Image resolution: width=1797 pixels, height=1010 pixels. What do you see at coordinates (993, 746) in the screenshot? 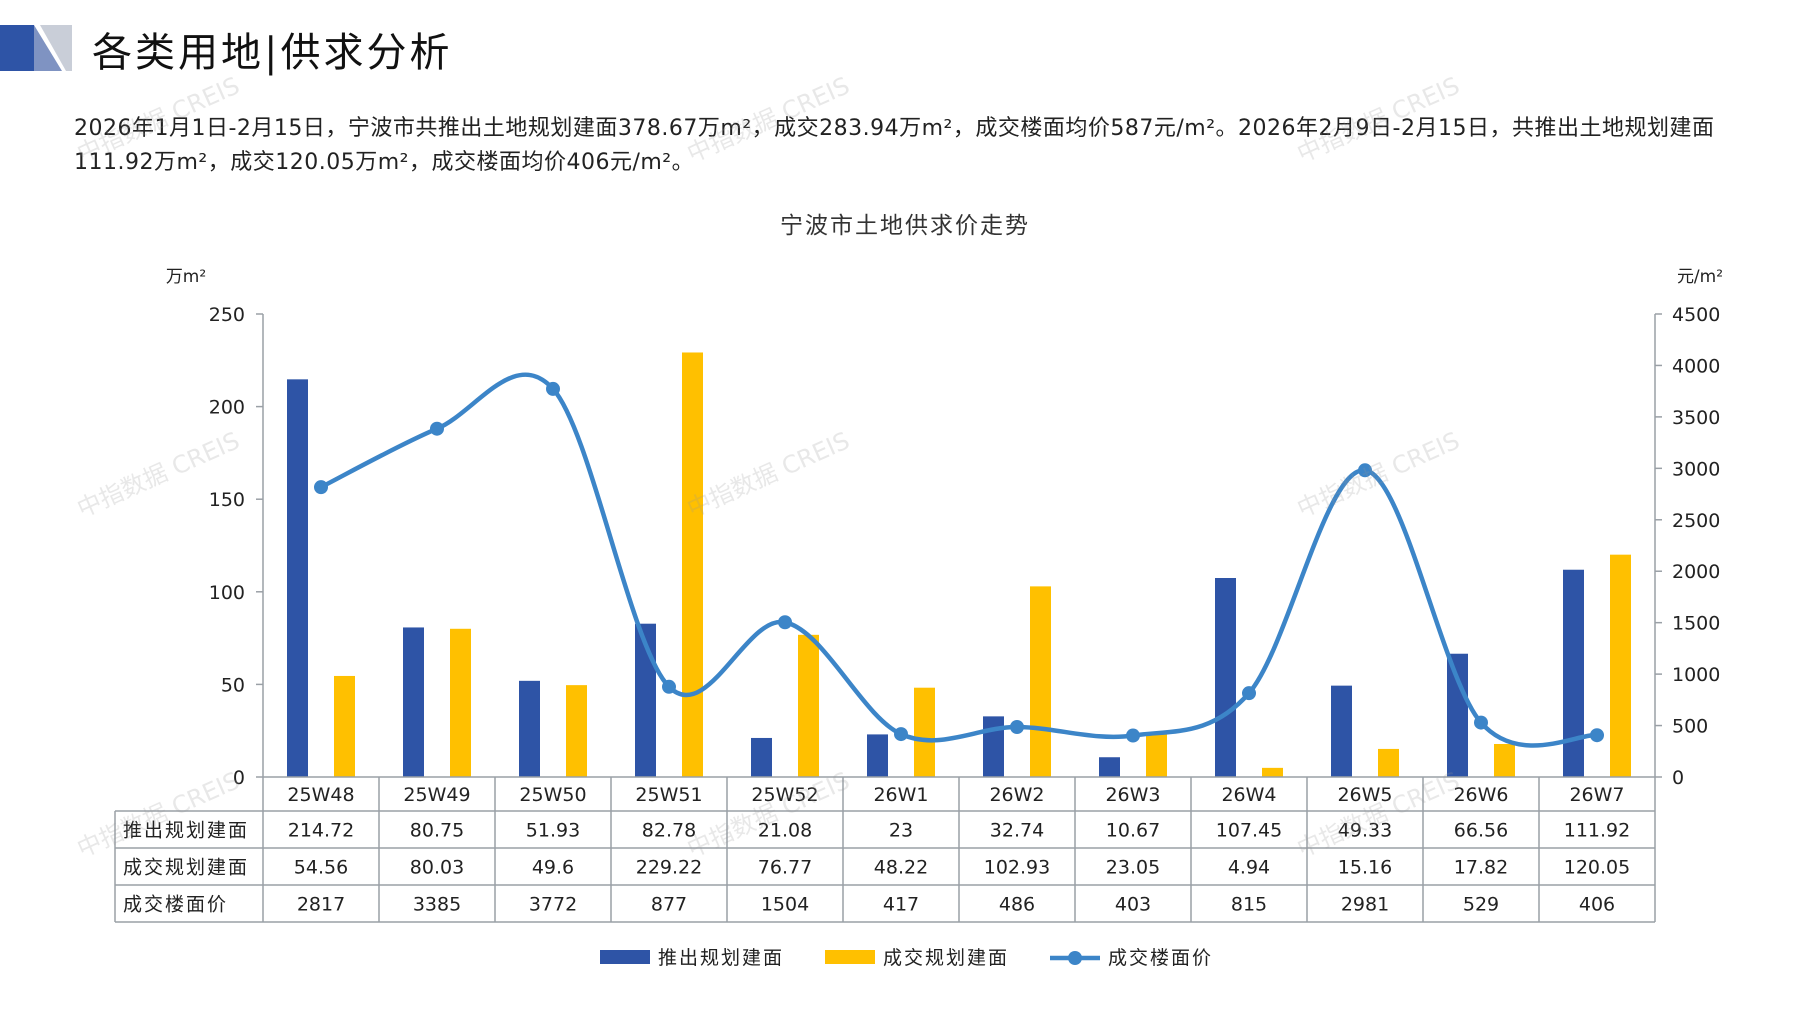
I see `bar-supply-26W2` at bounding box center [993, 746].